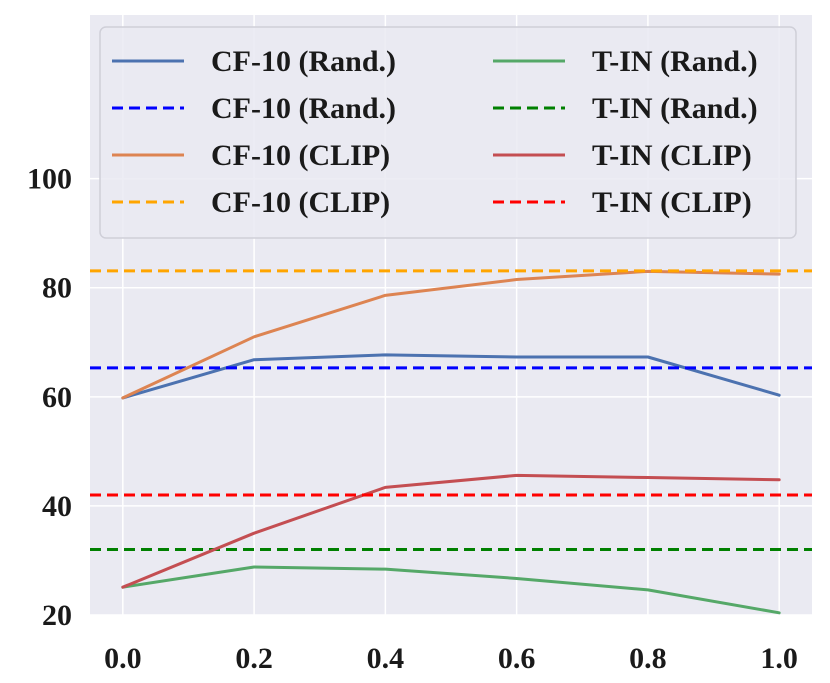 Image resolution: width=830 pixels, height=683 pixels. Describe the element at coordinates (672, 202) in the screenshot. I see `legend-label-8: T-IN (CLIP)` at that location.